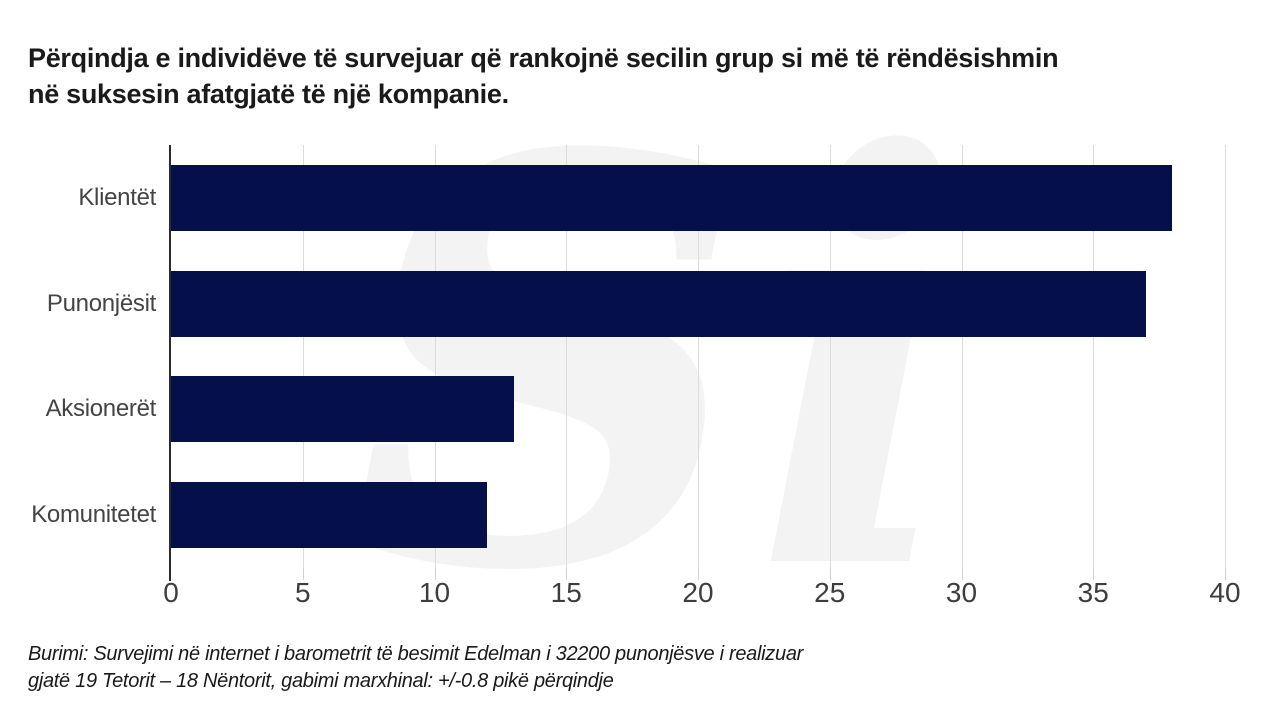 The width and height of the screenshot is (1280, 720). Describe the element at coordinates (170, 363) in the screenshot. I see `y-axis-line` at that location.